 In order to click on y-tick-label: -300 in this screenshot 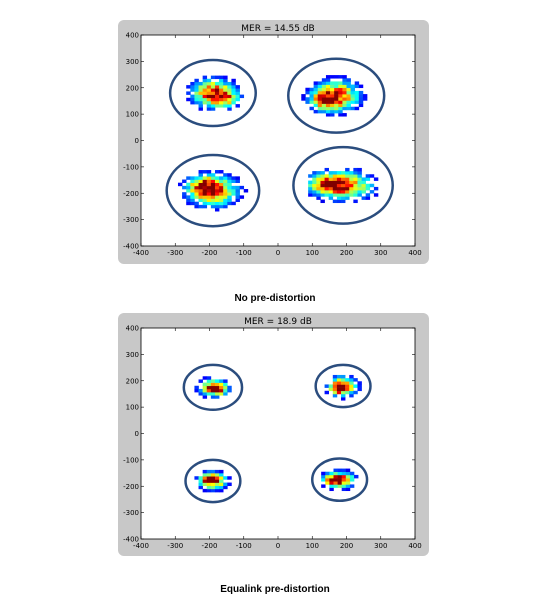, I will do `click(131, 513)`.